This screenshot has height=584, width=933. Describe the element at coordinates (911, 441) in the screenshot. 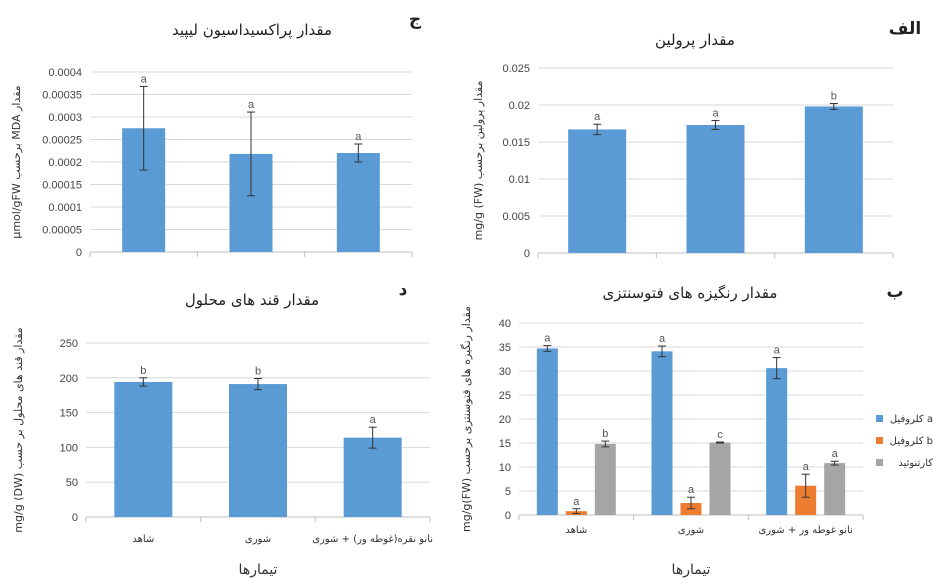

I see `legend-entry: کلروفیل b` at that location.